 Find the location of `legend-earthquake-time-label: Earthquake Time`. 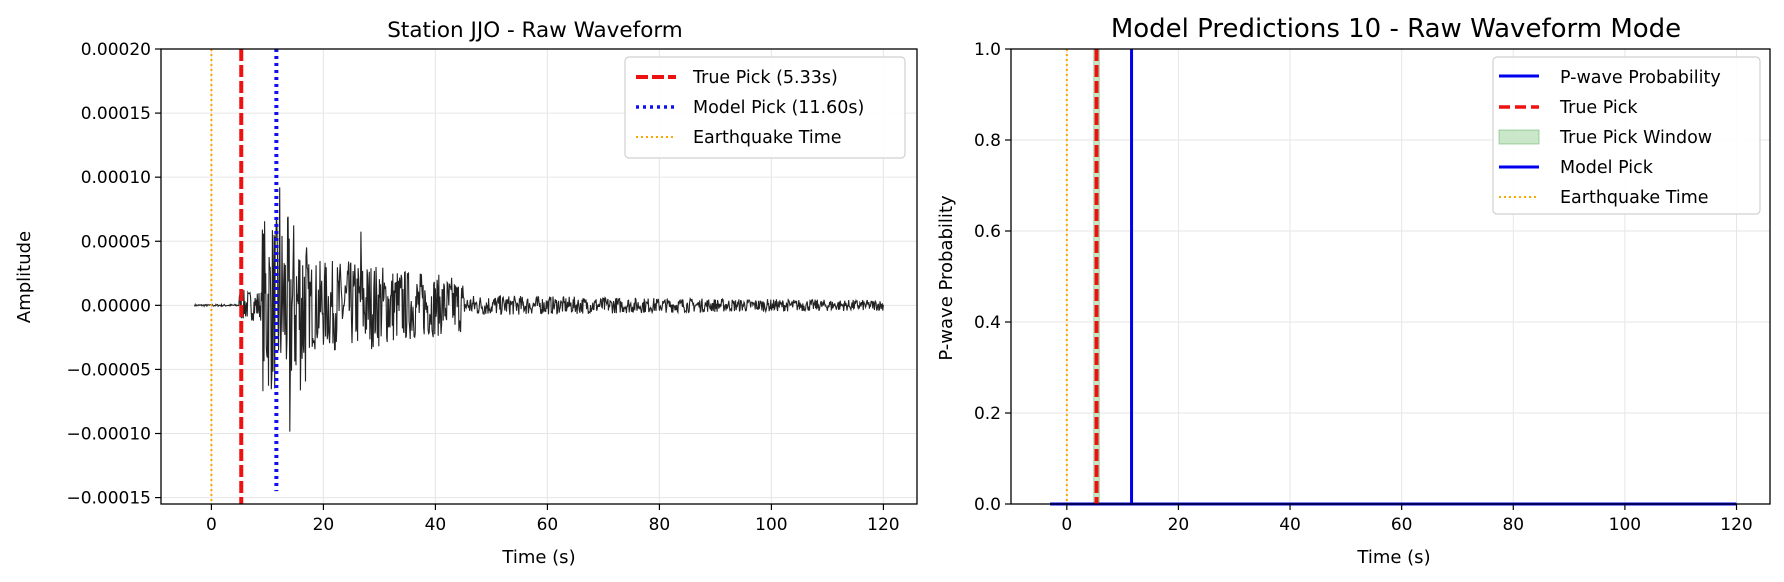

legend-earthquake-time-label: Earthquake Time is located at coordinates (767, 138).